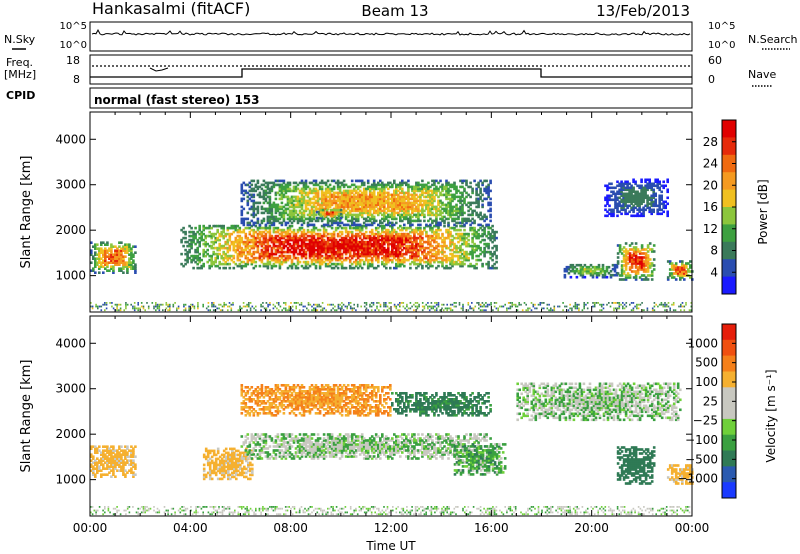 The height and width of the screenshot is (554, 800). What do you see at coordinates (20, 39) in the screenshot?
I see `nsky-label: N.Sky` at bounding box center [20, 39].